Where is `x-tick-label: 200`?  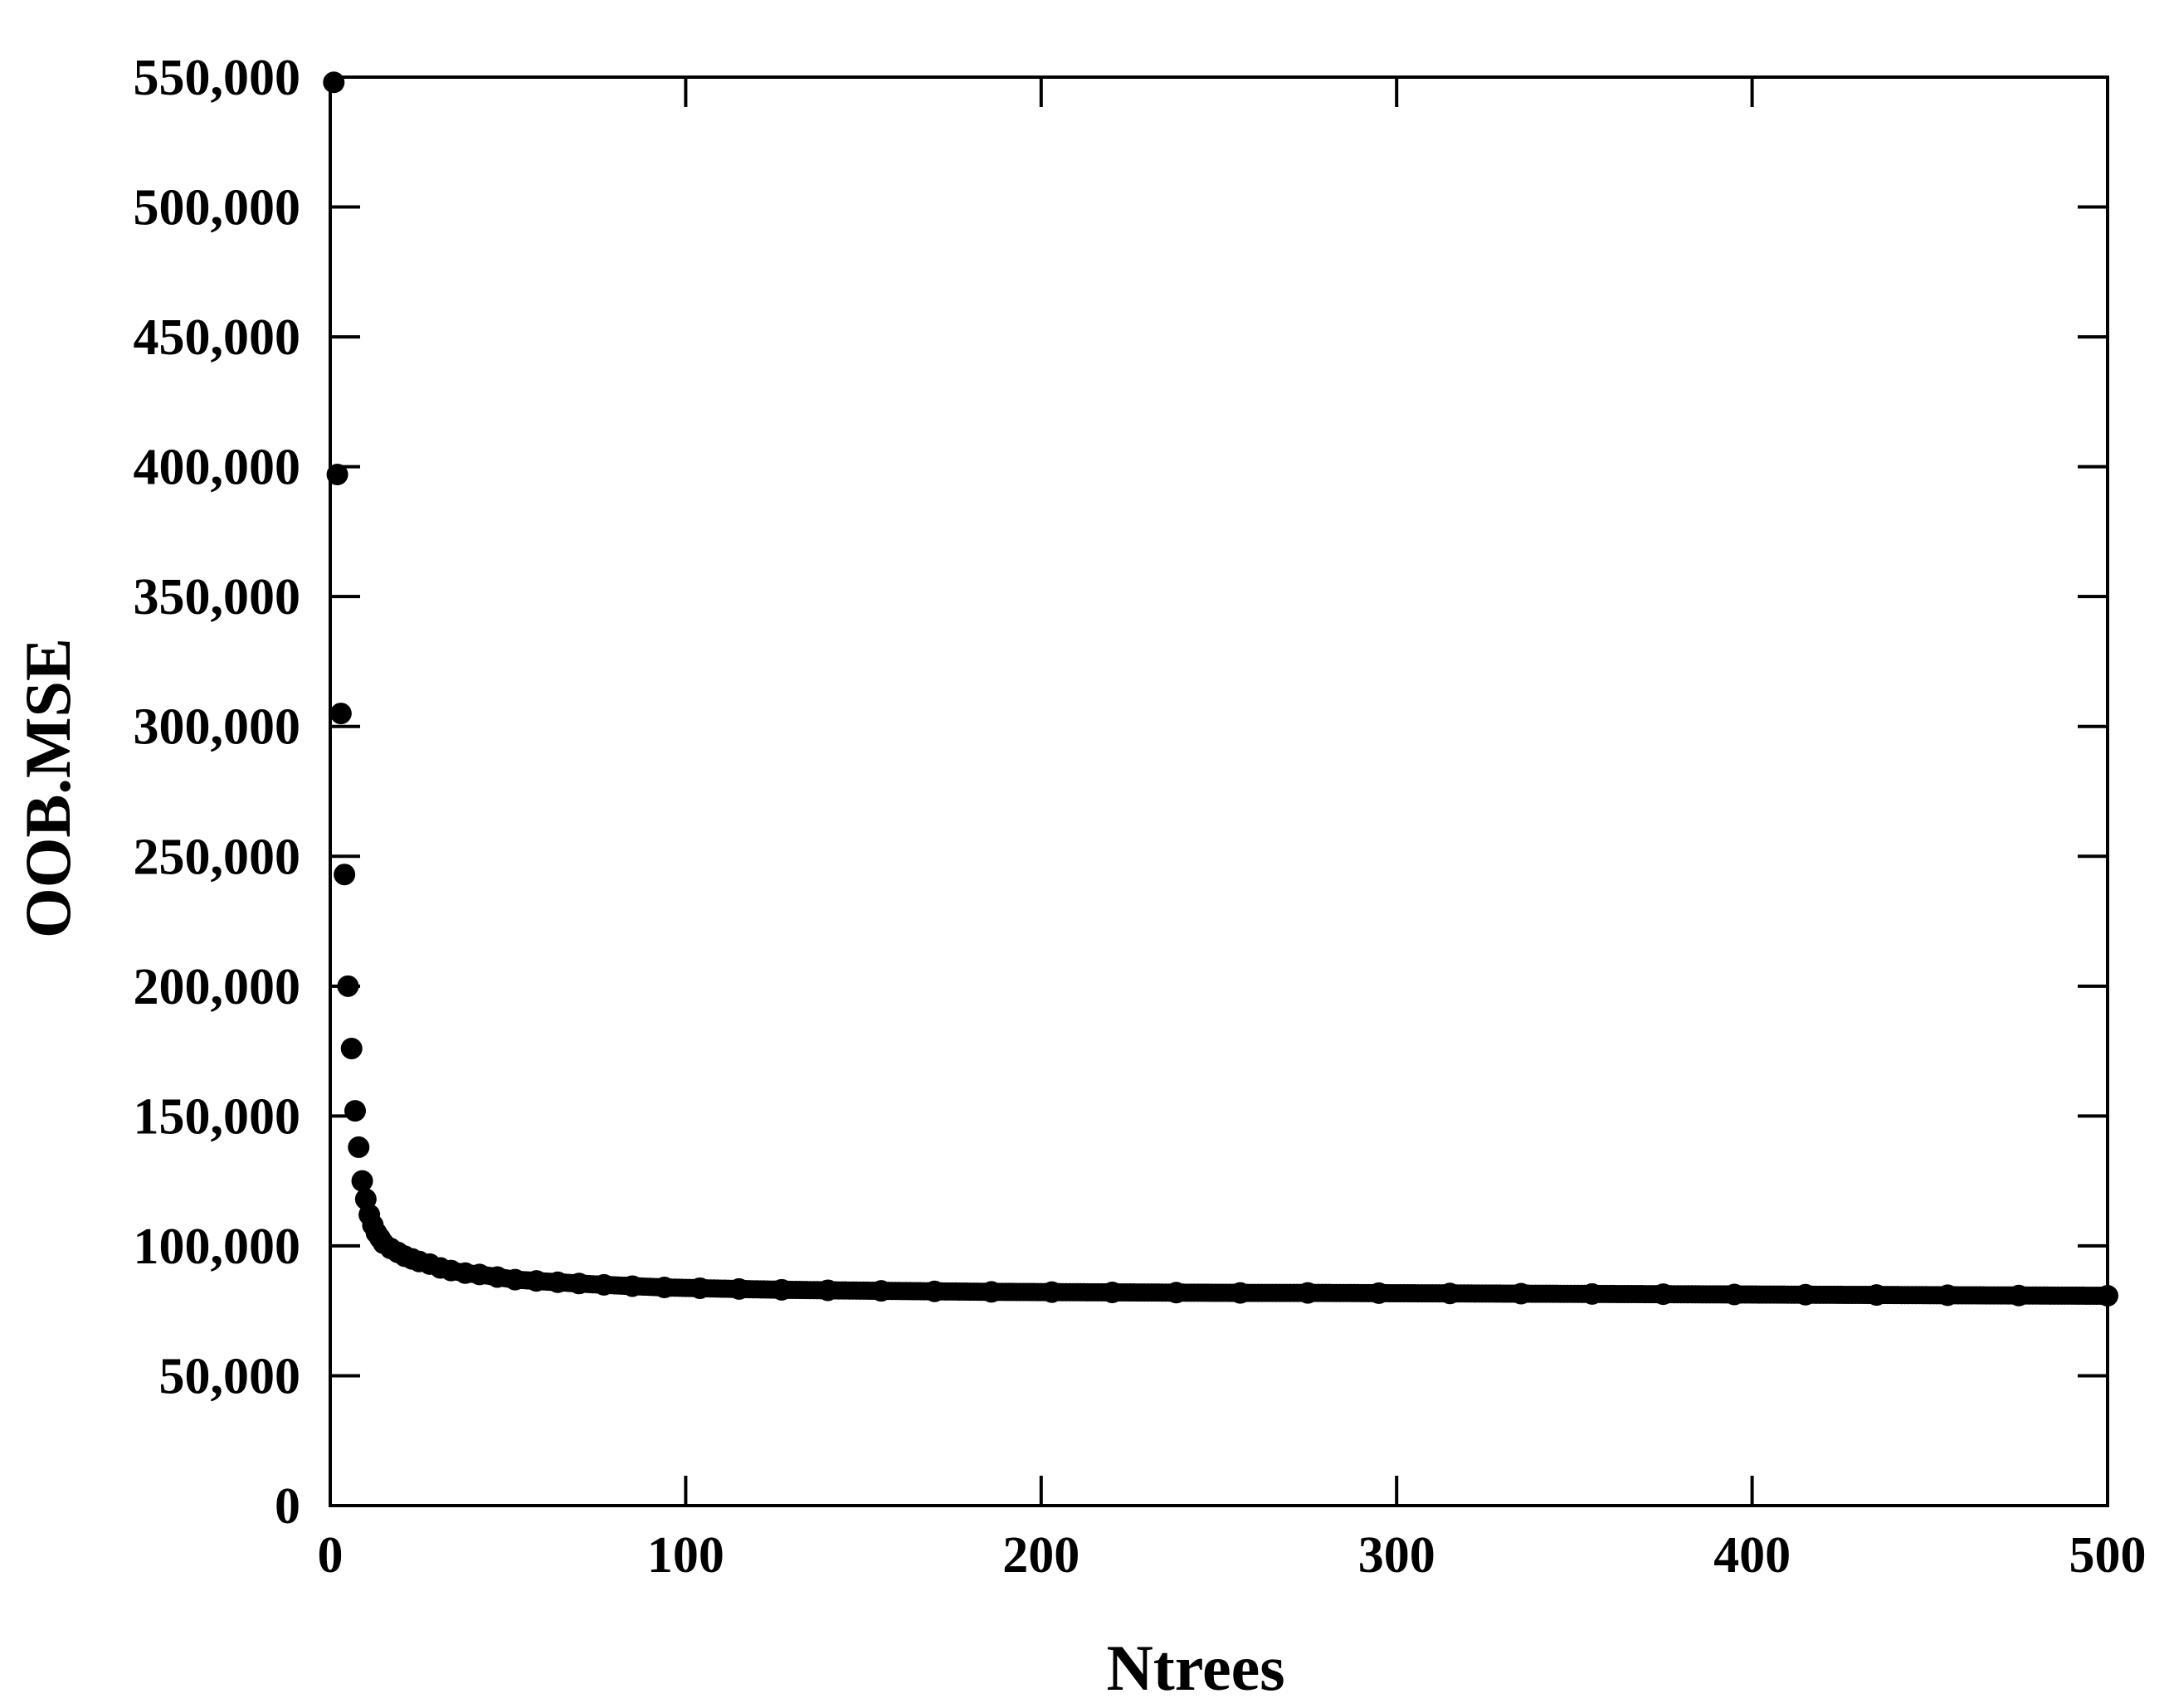
x-tick-label: 200 is located at coordinates (1041, 1555).